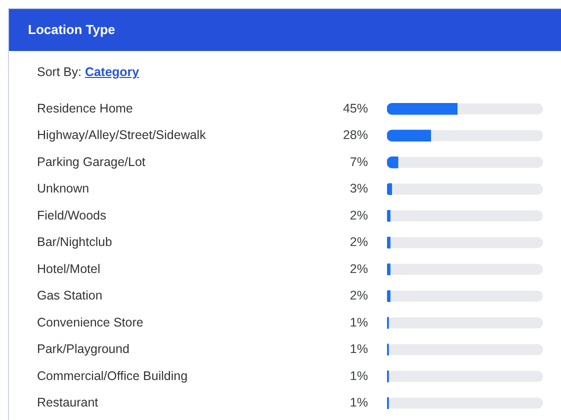 The image size is (561, 420). What do you see at coordinates (69, 295) in the screenshot?
I see `y-tick-label: Gas Station` at bounding box center [69, 295].